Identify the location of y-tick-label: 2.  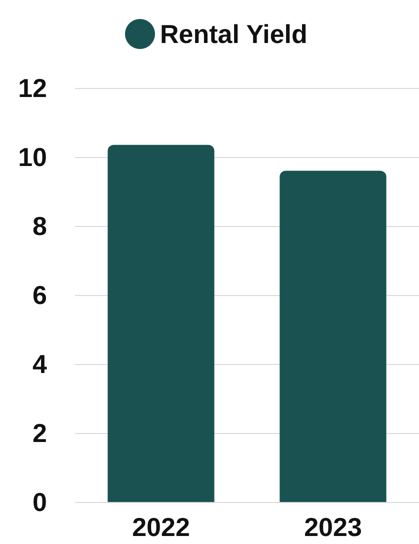
(39, 433).